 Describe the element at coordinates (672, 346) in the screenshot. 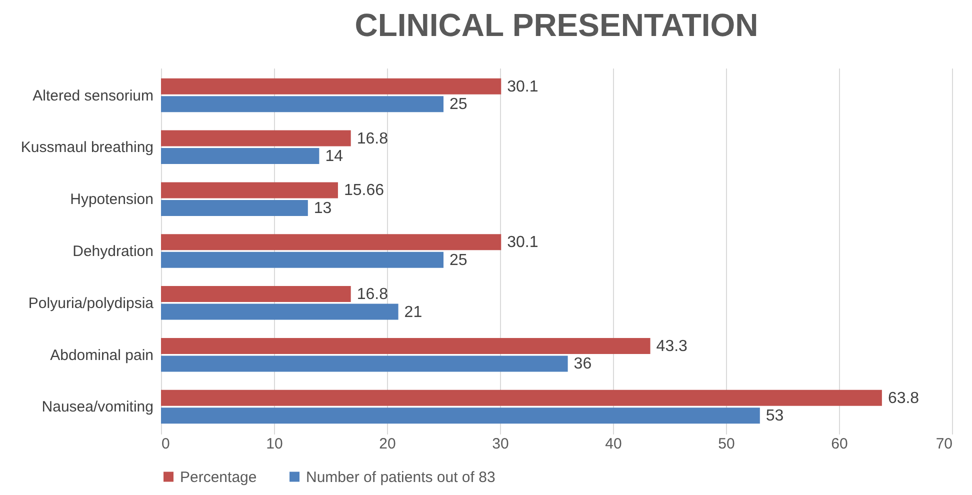

I see `data-label: 43.3` at that location.